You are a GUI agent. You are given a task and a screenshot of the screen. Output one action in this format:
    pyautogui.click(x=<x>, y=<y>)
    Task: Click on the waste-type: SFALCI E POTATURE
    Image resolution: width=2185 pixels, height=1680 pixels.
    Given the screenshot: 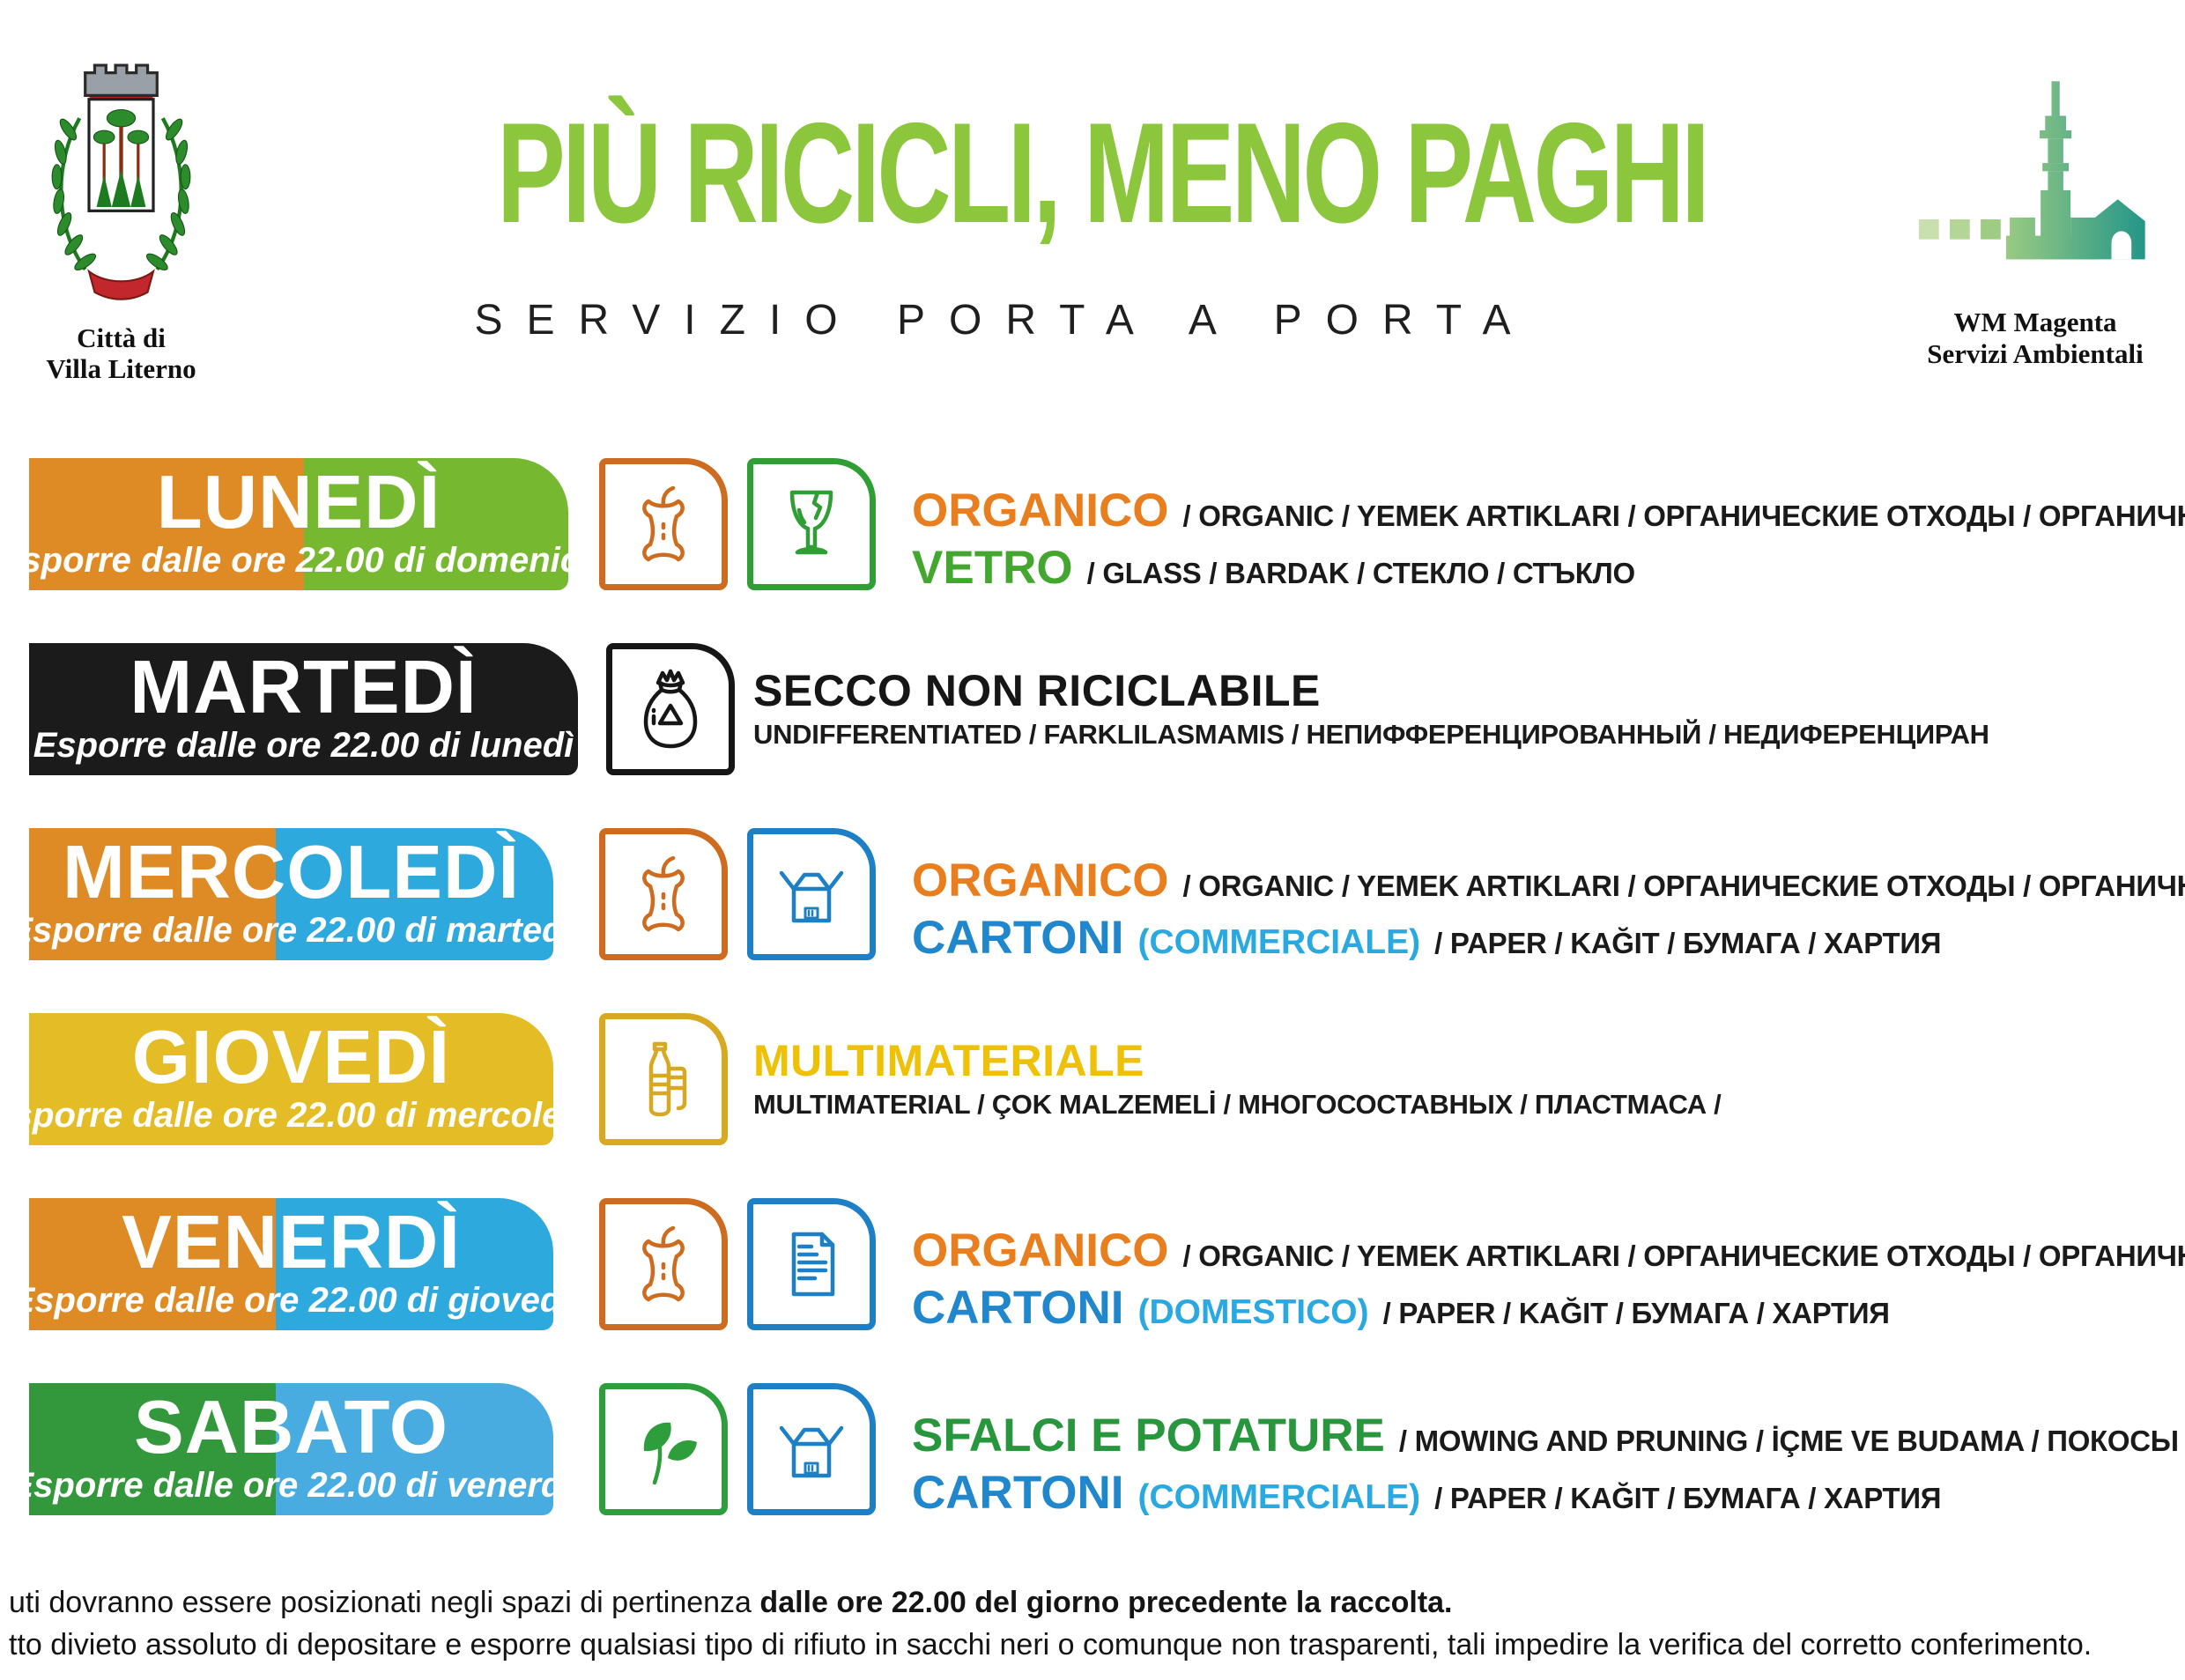 What is the action you would take?
    pyautogui.click(x=1148, y=1435)
    